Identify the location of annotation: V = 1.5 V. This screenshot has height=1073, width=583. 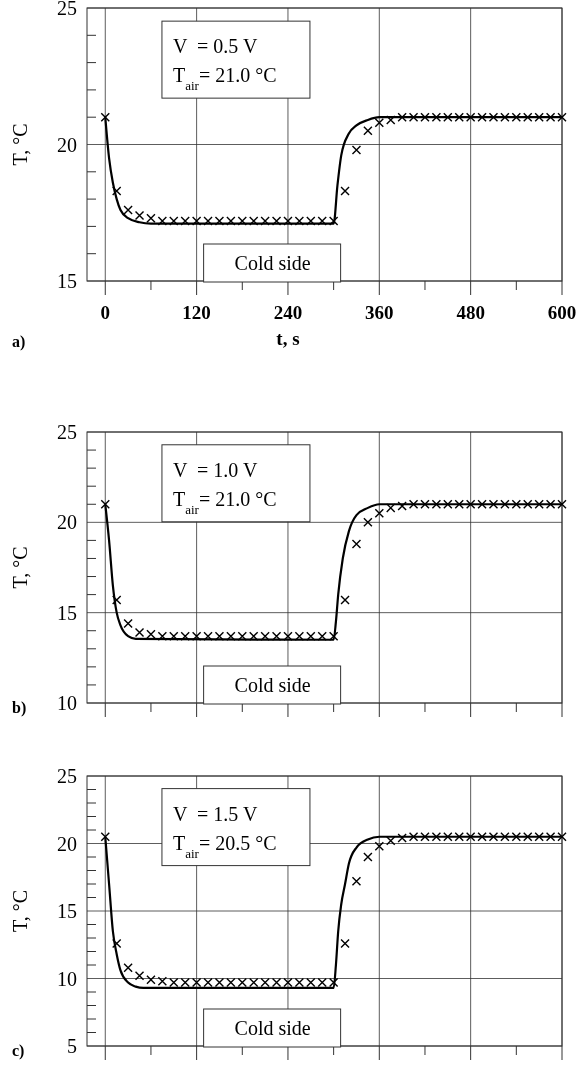
(215, 813).